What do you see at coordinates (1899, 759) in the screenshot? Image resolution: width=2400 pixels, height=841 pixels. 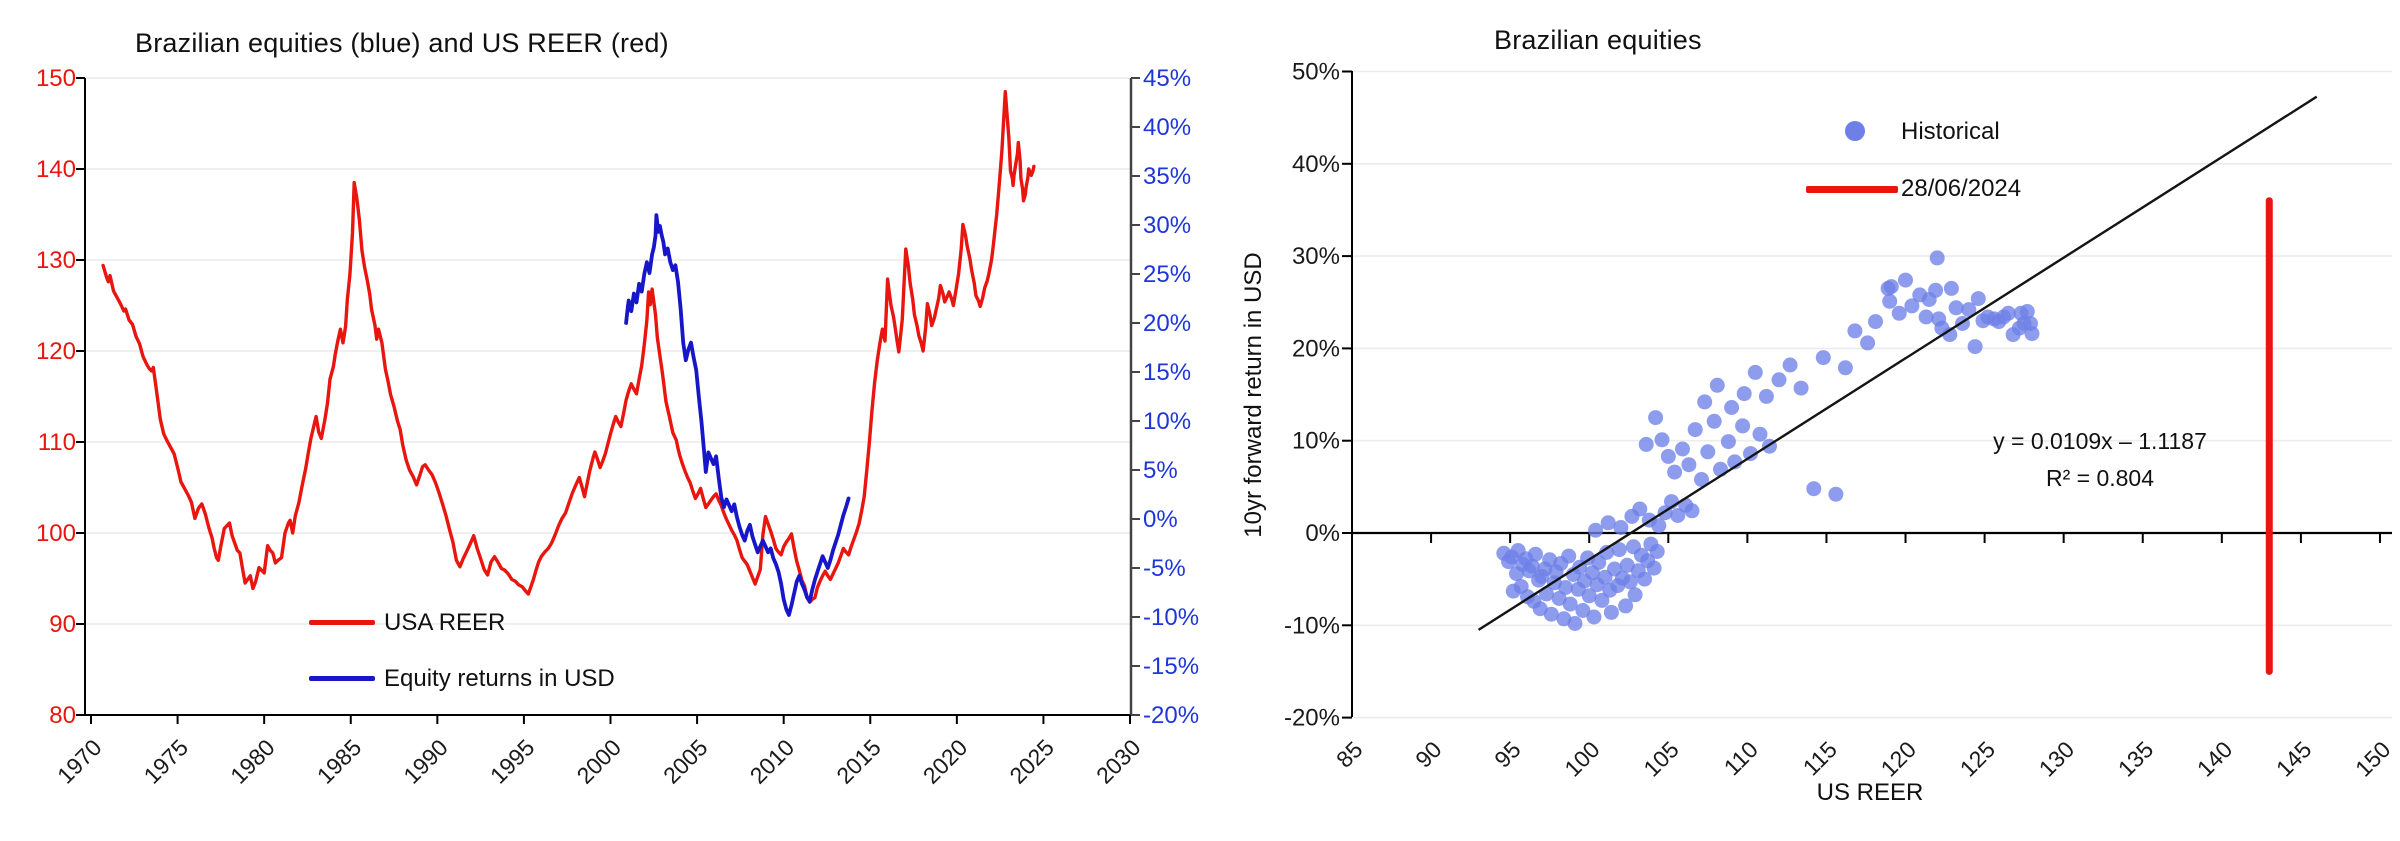 I see `right-chart-x-tick-label: 120` at bounding box center [1899, 759].